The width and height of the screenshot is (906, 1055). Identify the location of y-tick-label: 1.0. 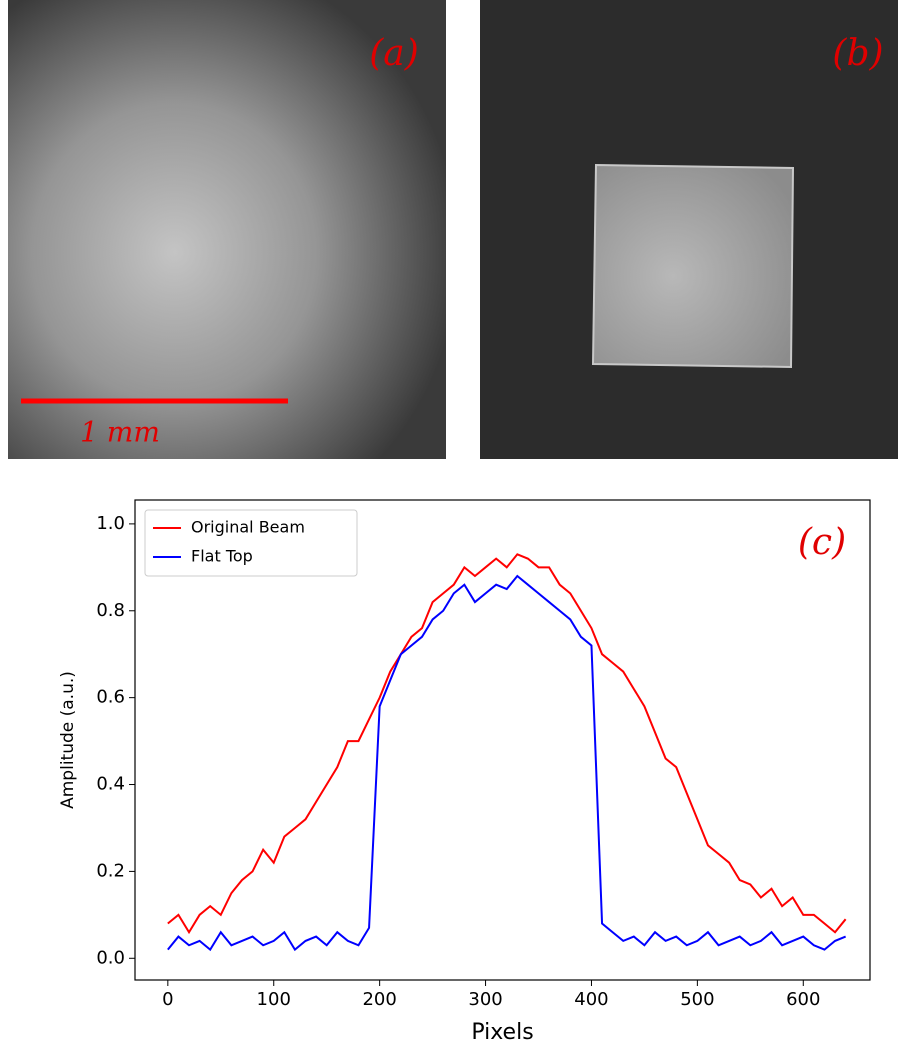
(110, 523).